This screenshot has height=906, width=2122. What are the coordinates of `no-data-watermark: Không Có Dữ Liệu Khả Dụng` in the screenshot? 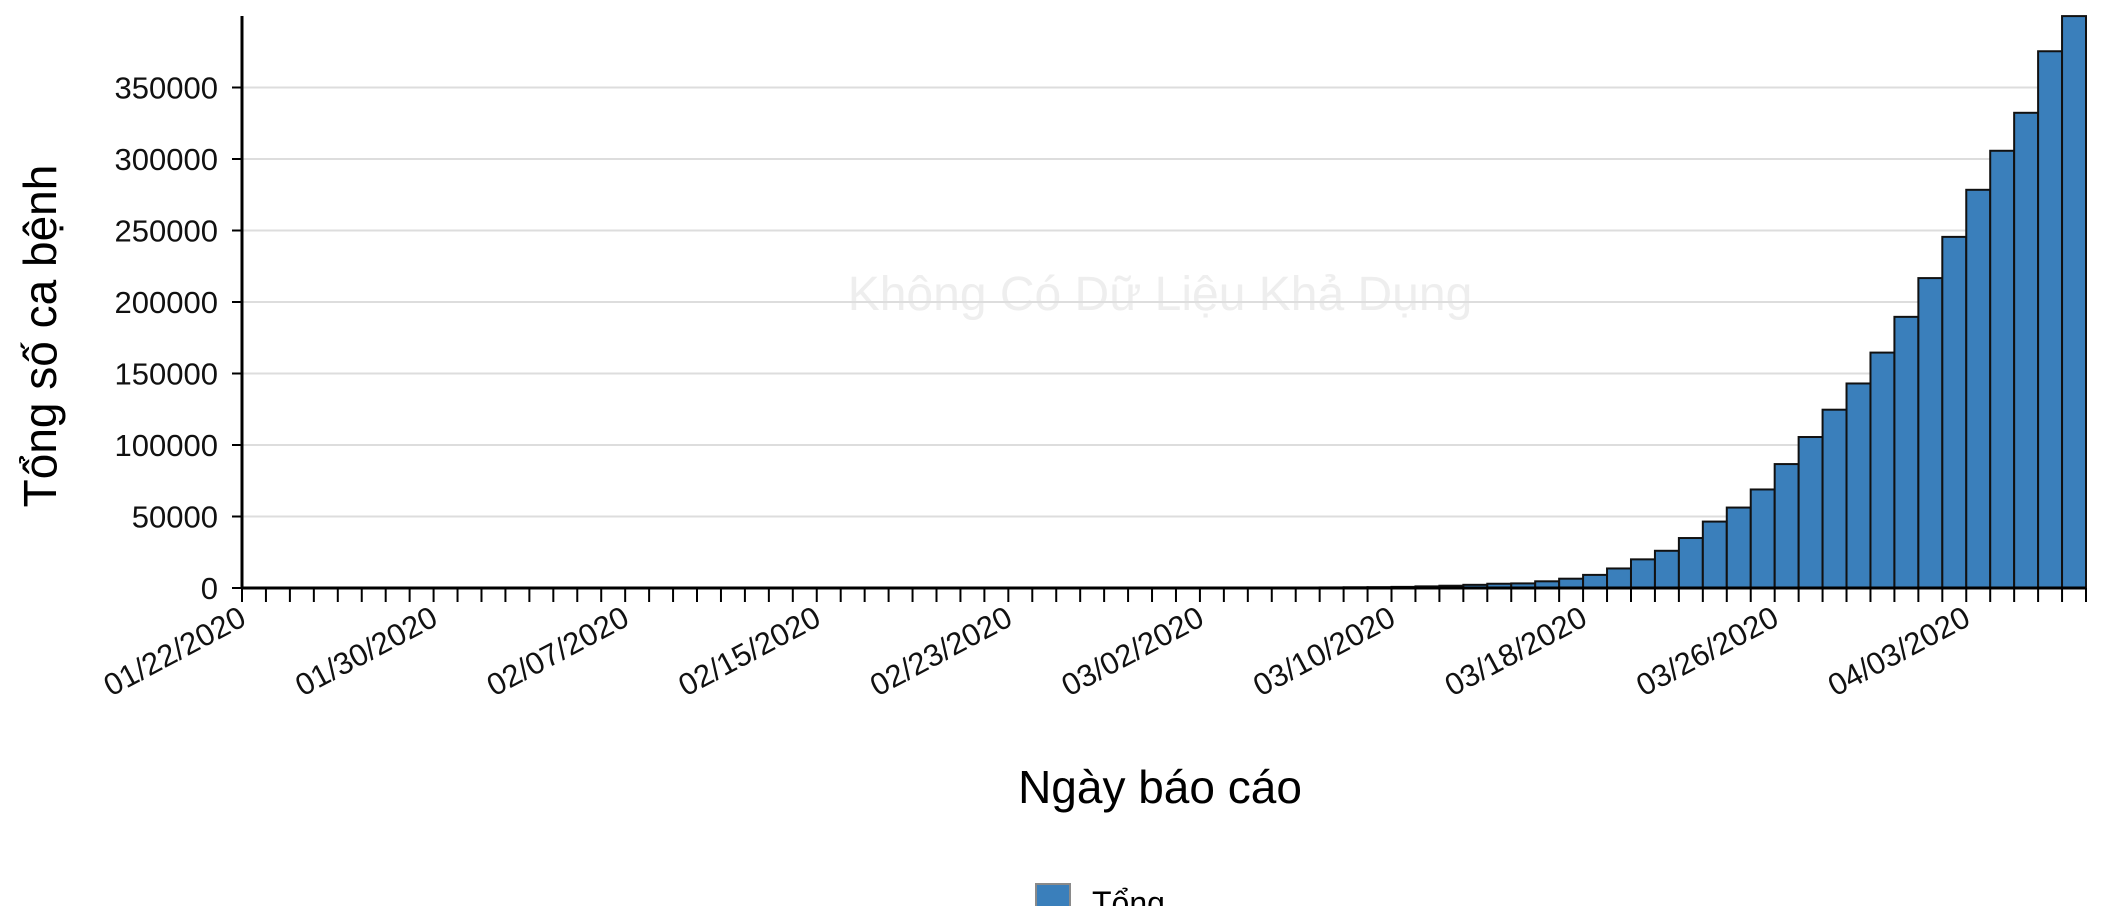 It's located at (1160, 294).